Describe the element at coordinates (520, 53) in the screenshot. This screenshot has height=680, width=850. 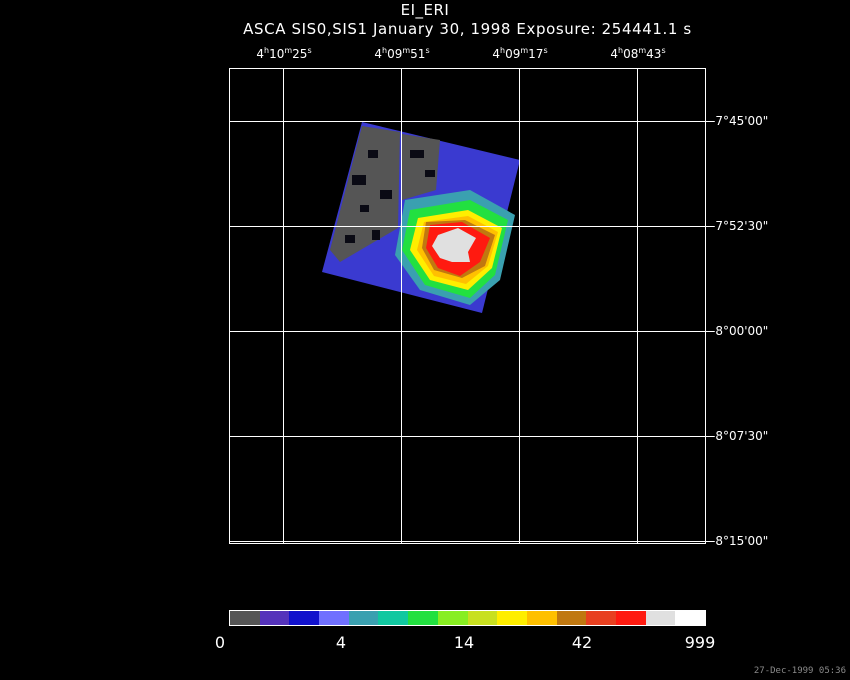
I see `ra-tick-label: 4h09m17s` at that location.